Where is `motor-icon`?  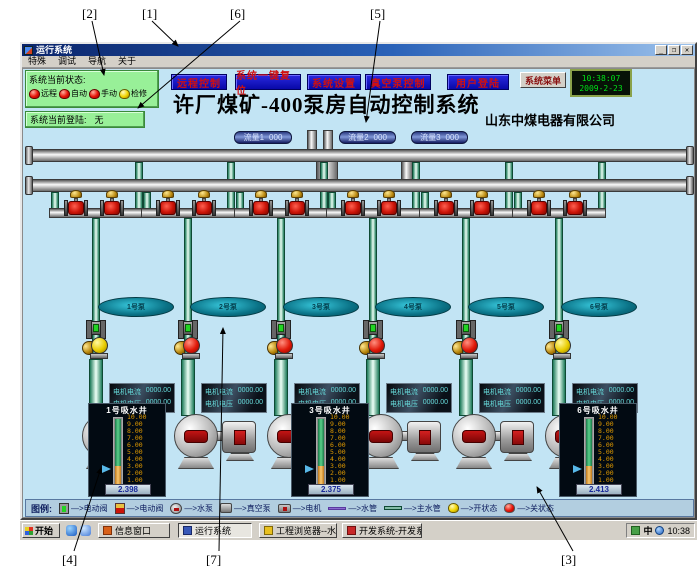
motor-icon is located at coordinates (284, 508).